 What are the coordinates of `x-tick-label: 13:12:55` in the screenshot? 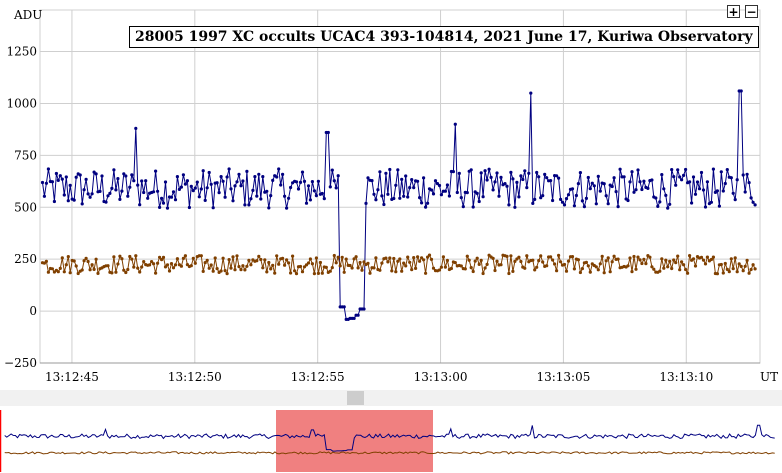 It's located at (318, 377).